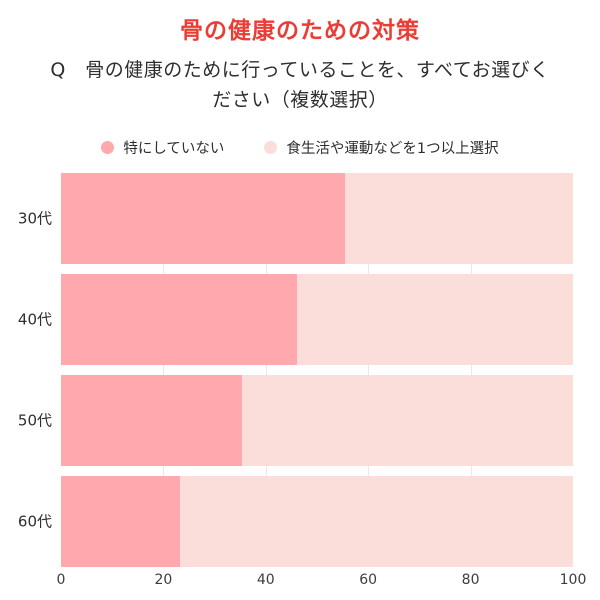 The height and width of the screenshot is (600, 600). What do you see at coordinates (322, 583) in the screenshot?
I see `x-axis: 0 20 40 60 80 100` at bounding box center [322, 583].